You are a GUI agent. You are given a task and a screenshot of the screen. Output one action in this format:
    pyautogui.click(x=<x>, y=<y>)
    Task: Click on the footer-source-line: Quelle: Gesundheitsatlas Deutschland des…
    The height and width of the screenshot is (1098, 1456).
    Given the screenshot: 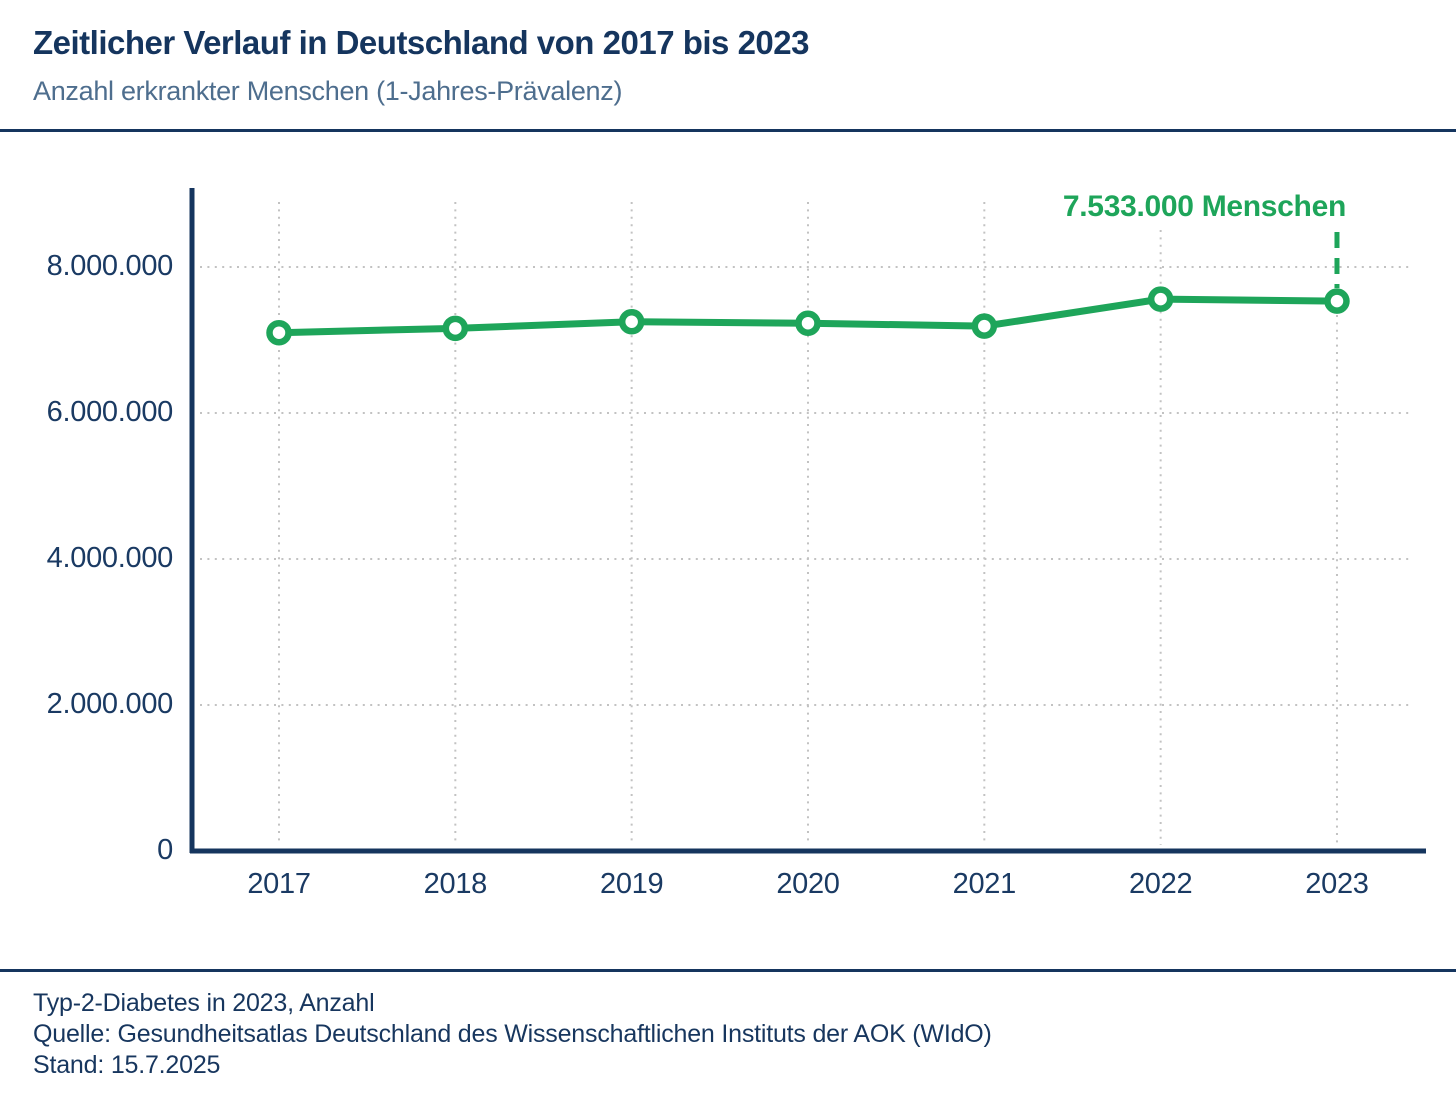 What is the action you would take?
    pyautogui.click(x=512, y=1034)
    